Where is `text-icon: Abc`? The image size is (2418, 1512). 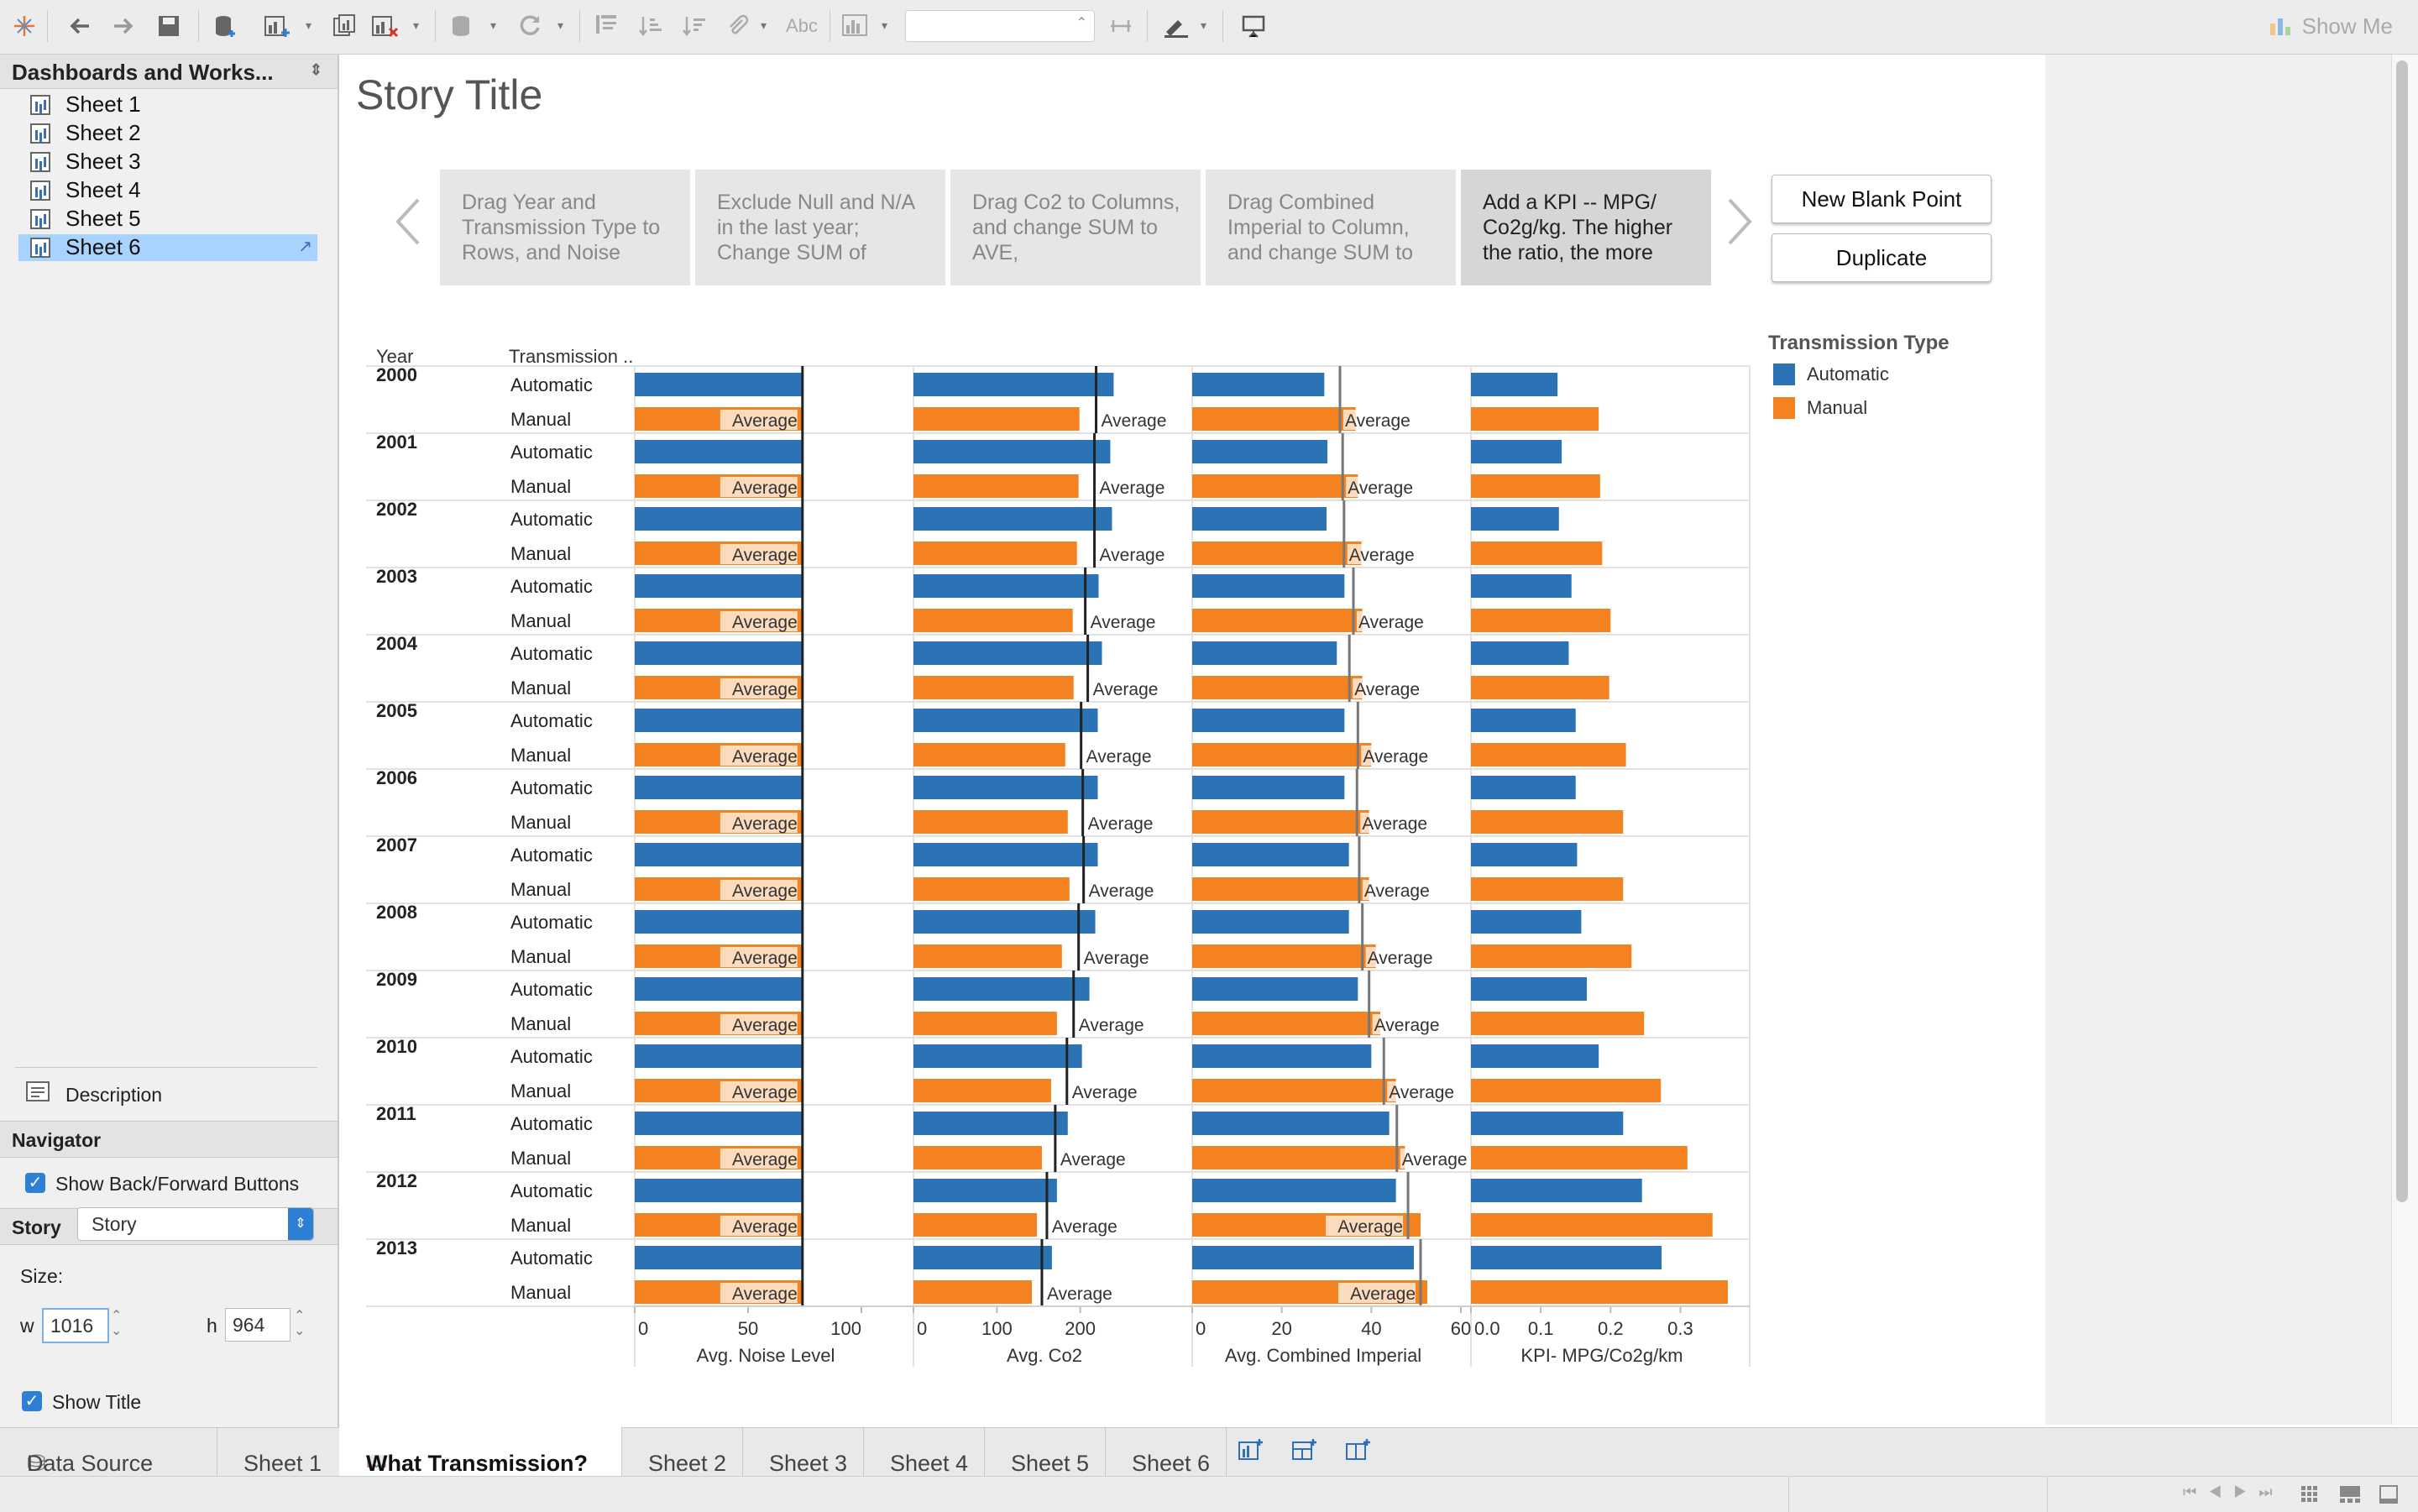
text-icon: Abc is located at coordinates (802, 25).